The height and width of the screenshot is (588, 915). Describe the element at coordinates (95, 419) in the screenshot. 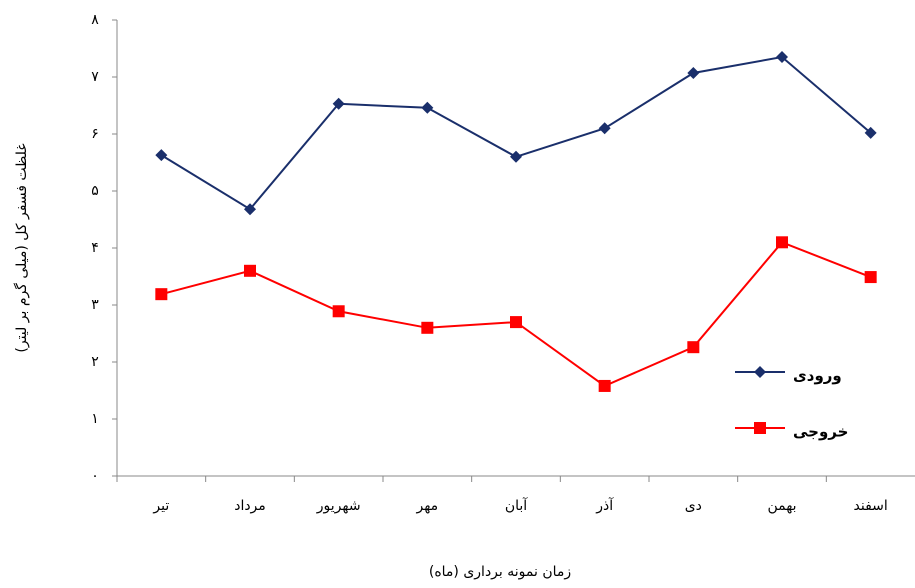

I see `y-tick-label: ۱` at that location.